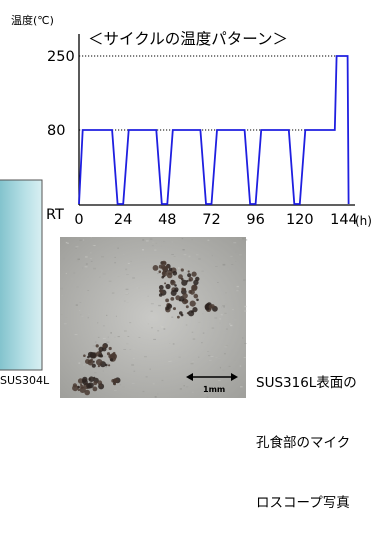 The image size is (374, 533). What do you see at coordinates (303, 503) in the screenshot?
I see `photo-caption-line: ロスコープ写真` at bounding box center [303, 503].